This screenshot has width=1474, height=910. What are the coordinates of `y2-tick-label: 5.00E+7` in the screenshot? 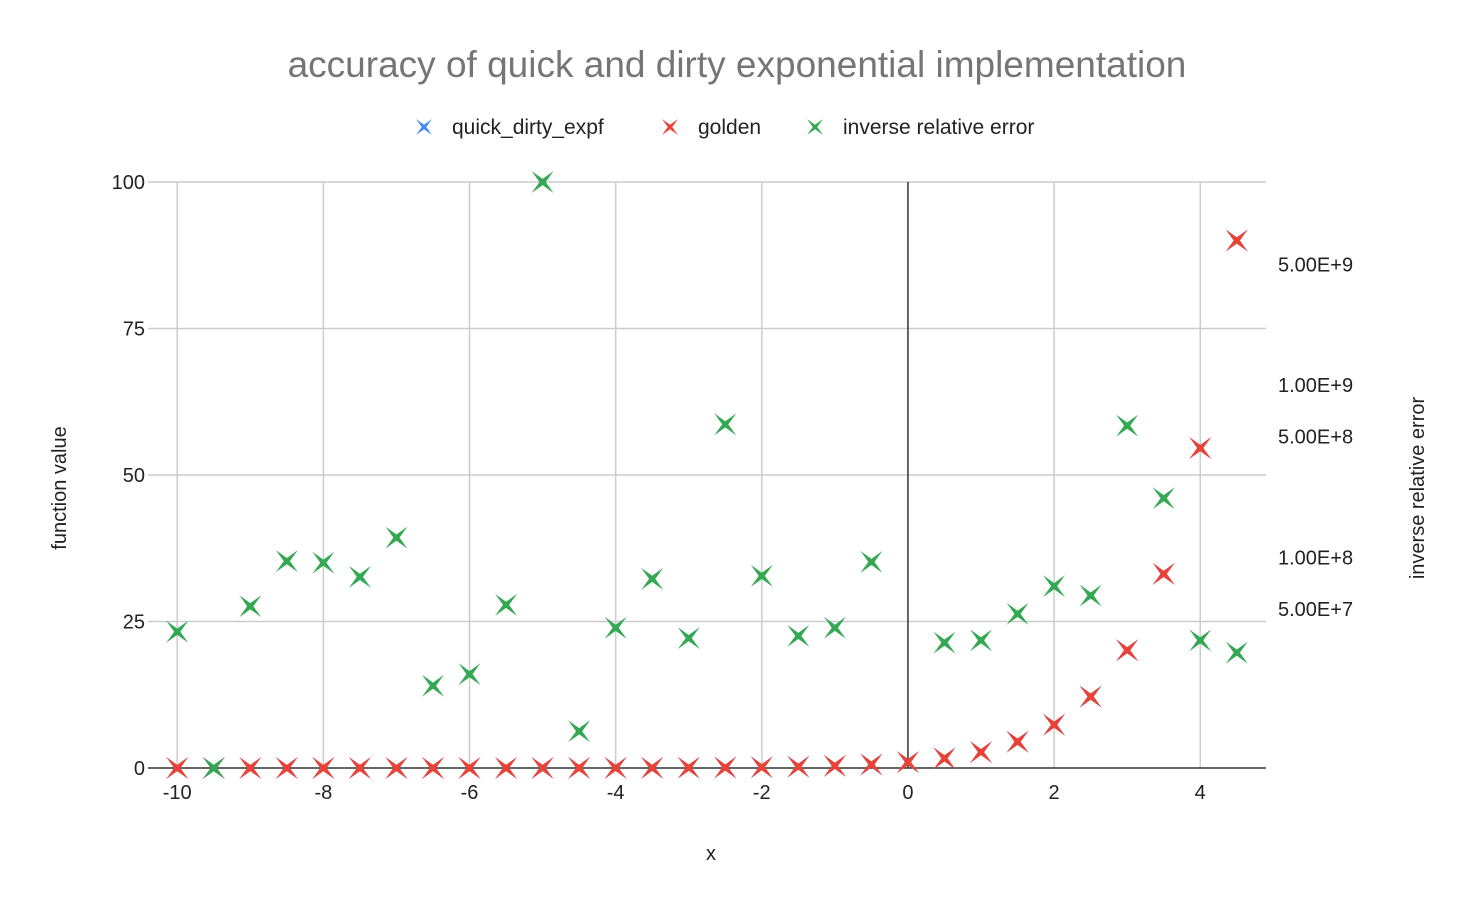 It's located at (1315, 610).